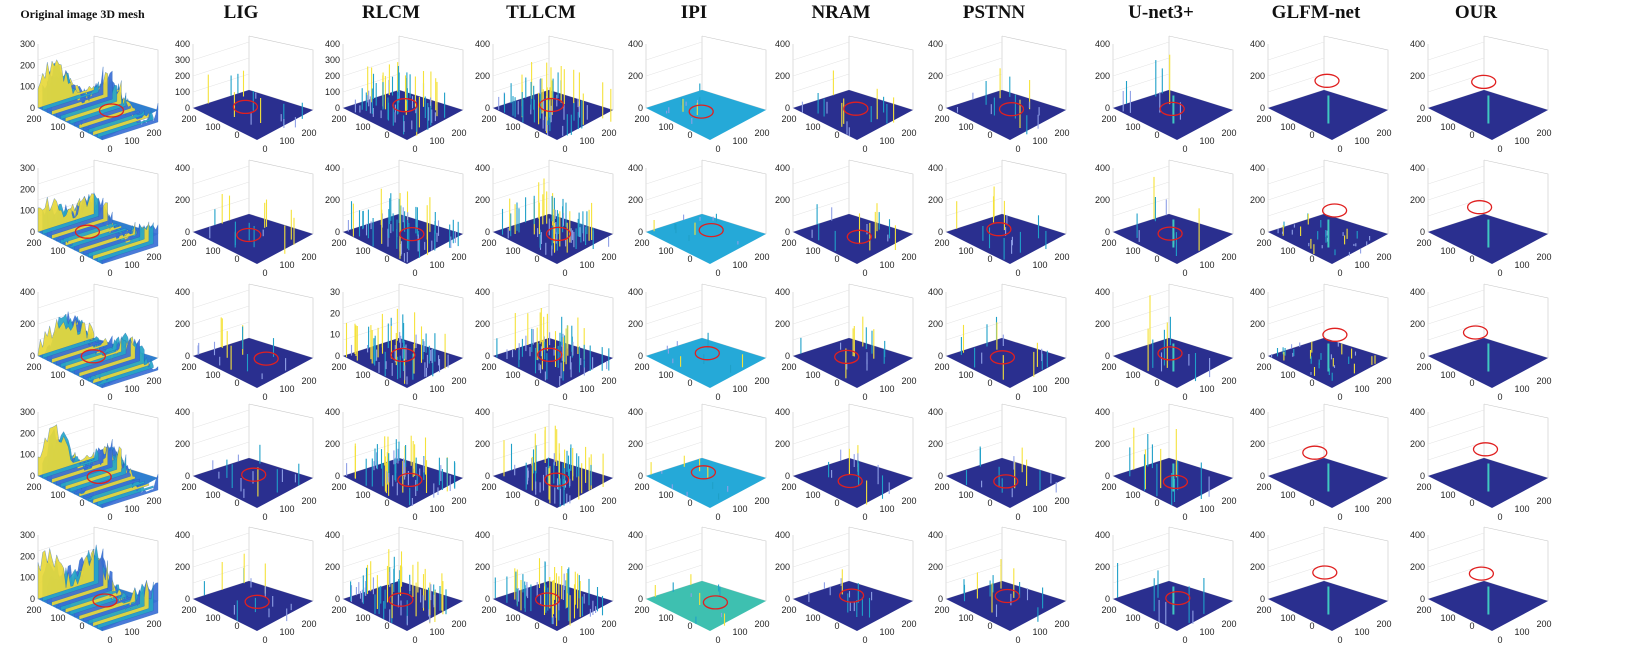 This screenshot has height=665, width=1629. What do you see at coordinates (1161, 466) in the screenshot?
I see `mesh-plot-unet3-row4: 0 200 400 200 100 0 0 100 200` at bounding box center [1161, 466].